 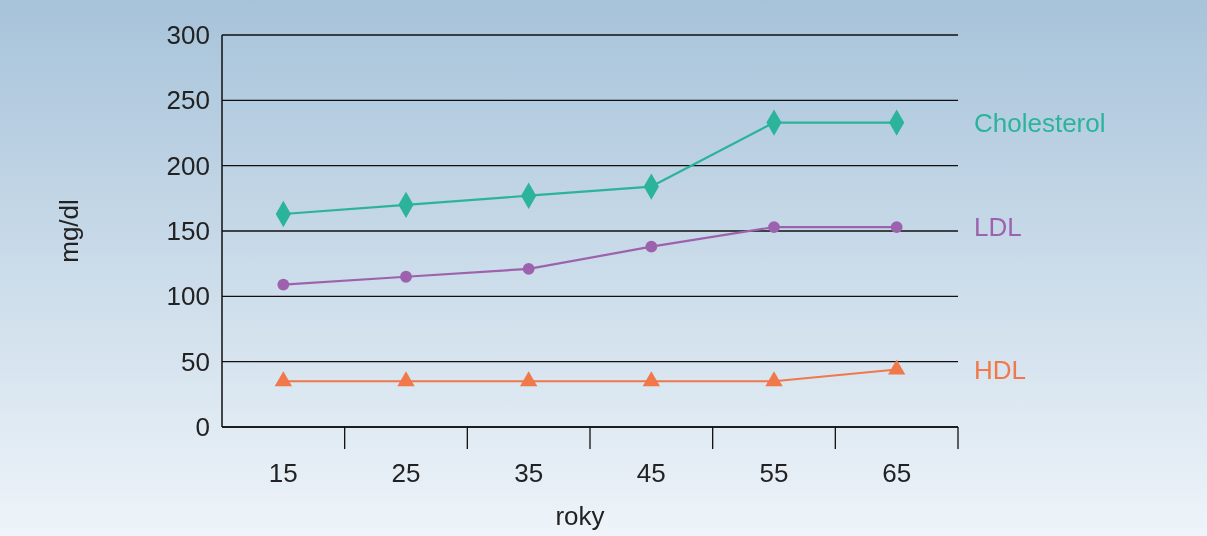 What do you see at coordinates (195, 361) in the screenshot?
I see `y-tick-label: 50` at bounding box center [195, 361].